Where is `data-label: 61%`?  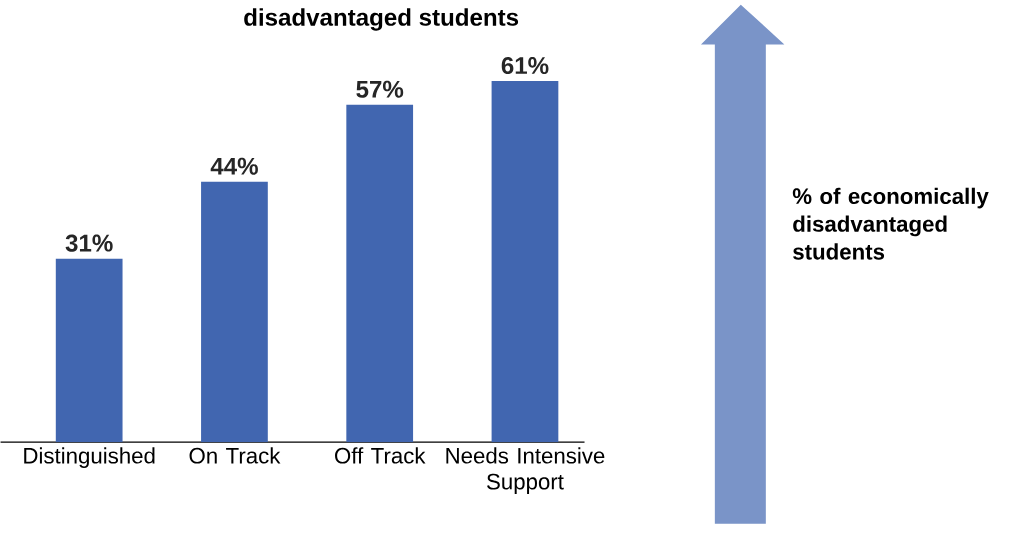 data-label: 61% is located at coordinates (525, 66).